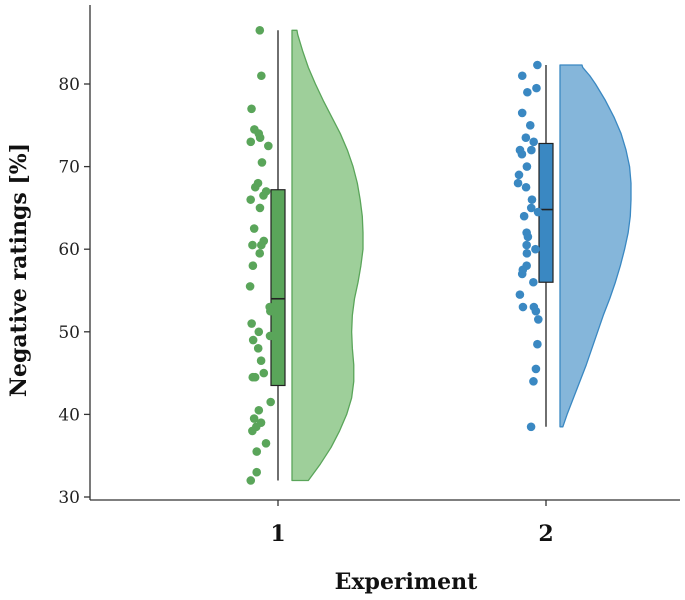  Describe the element at coordinates (69, 333) in the screenshot. I see `y-tick-label: 50` at that location.